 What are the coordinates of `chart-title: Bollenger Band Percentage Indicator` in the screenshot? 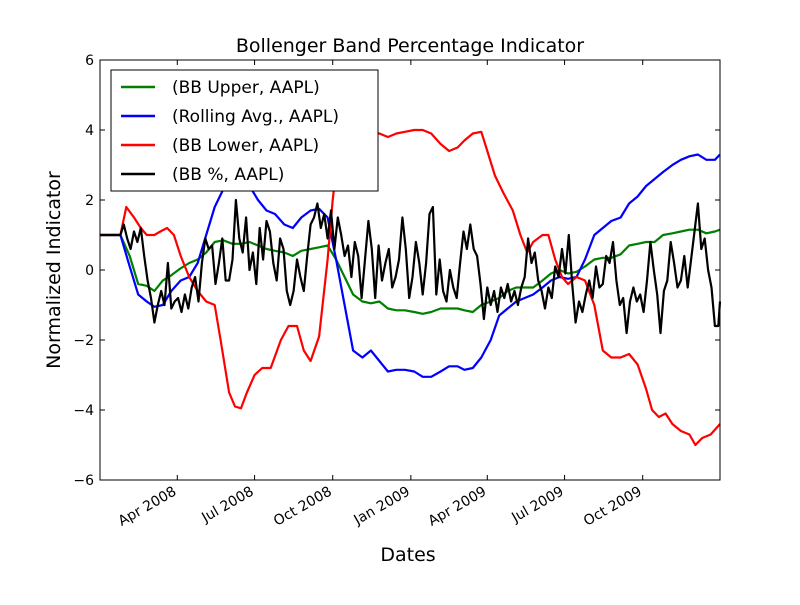 It's located at (410, 46).